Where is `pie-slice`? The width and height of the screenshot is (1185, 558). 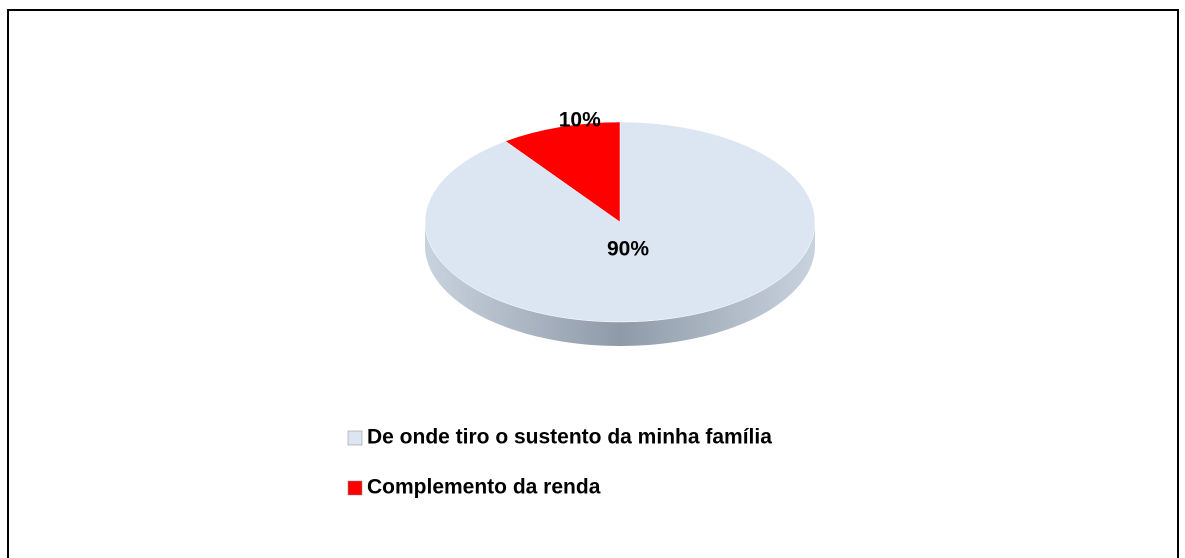 pie-slice is located at coordinates (562, 172).